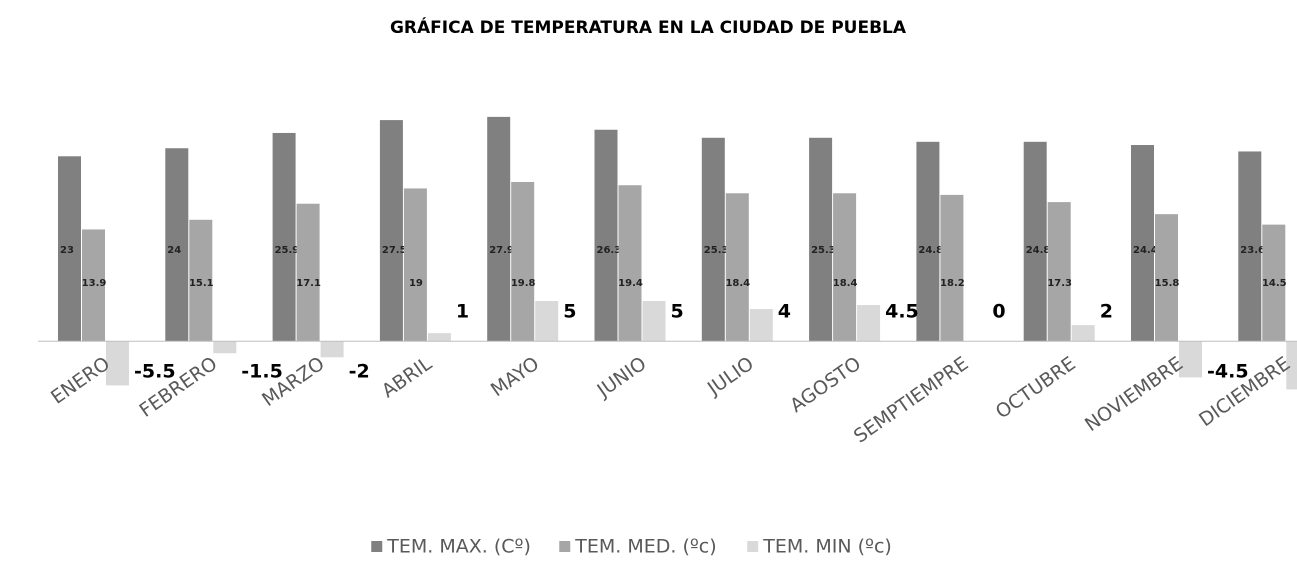  What do you see at coordinates (1106, 312) in the screenshot?
I see `data-label: 2` at bounding box center [1106, 312].